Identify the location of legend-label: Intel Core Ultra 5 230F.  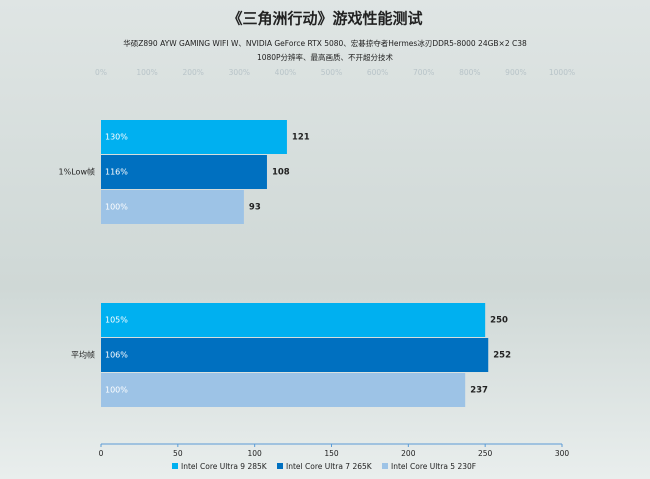
(433, 466).